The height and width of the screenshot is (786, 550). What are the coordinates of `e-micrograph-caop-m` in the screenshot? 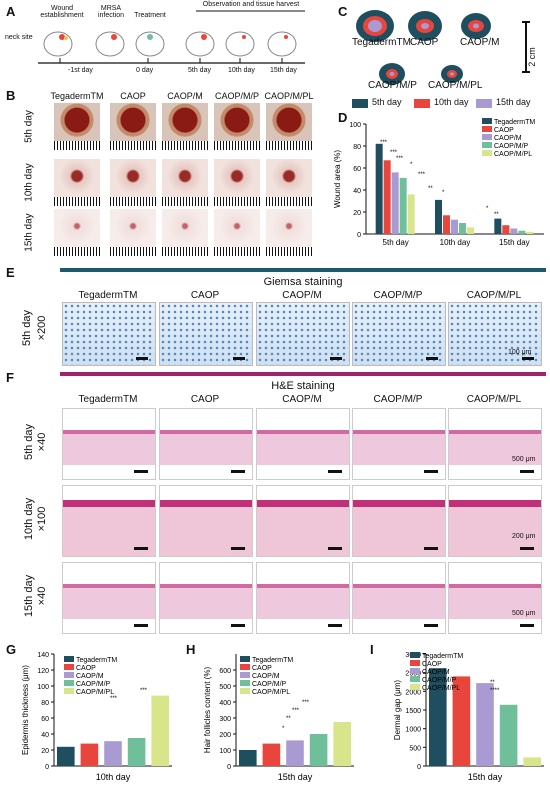 It's located at (303, 334).